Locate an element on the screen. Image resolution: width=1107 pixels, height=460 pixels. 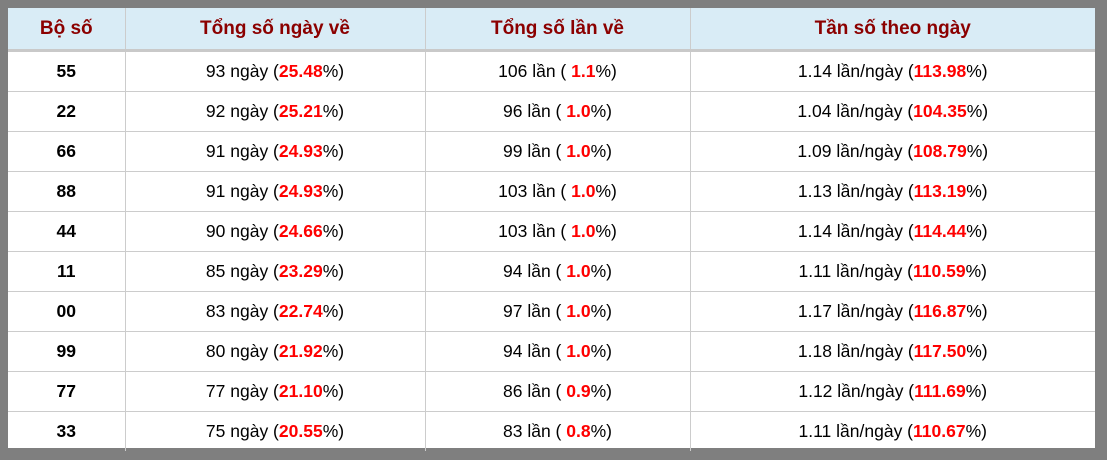
pair-cell: 00 is located at coordinates (66, 311).